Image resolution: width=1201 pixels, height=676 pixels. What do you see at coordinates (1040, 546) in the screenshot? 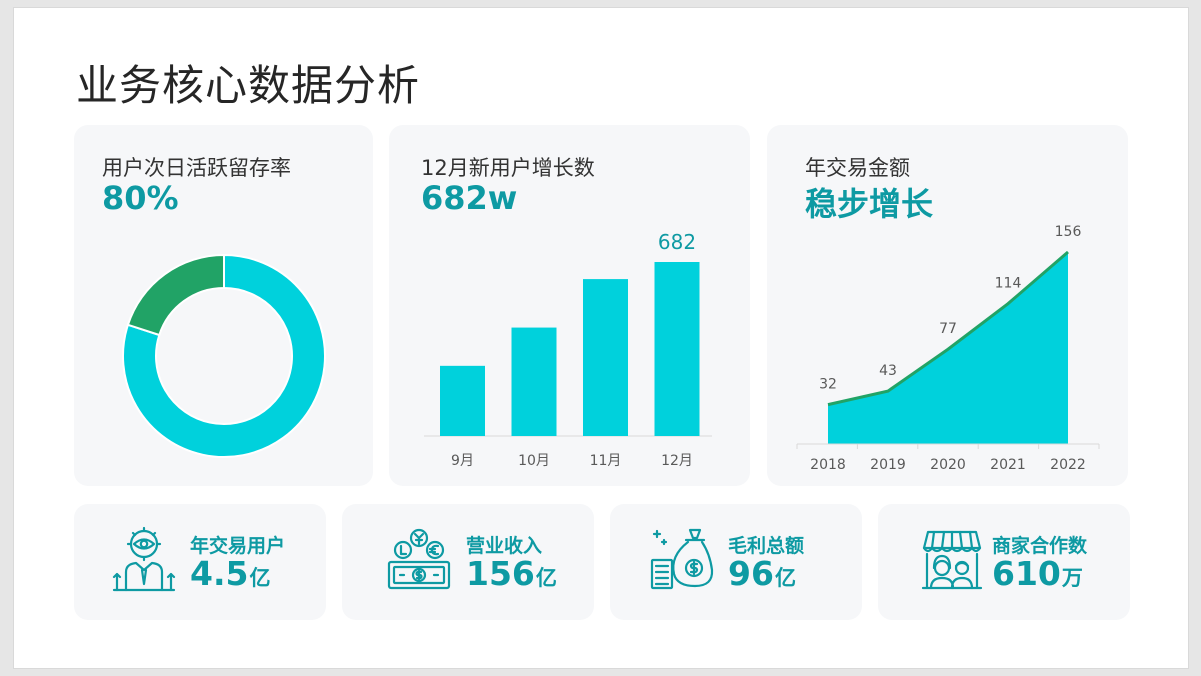
I see `stat-label: 商家合作数` at bounding box center [1040, 546].